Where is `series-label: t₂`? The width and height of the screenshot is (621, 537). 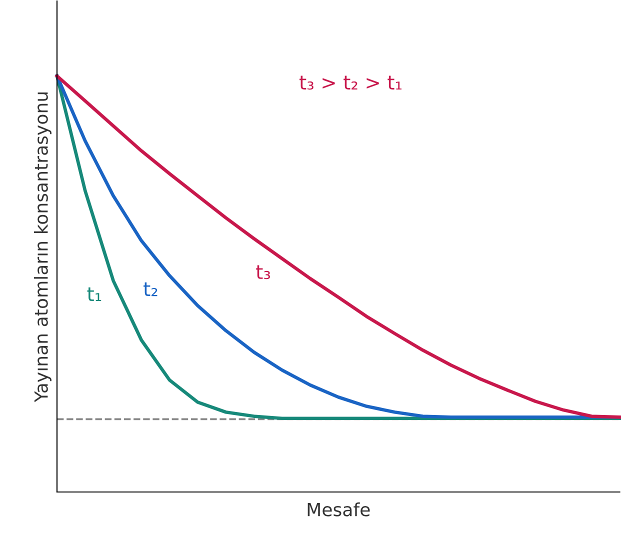 series-label: t₂ is located at coordinates (151, 289).